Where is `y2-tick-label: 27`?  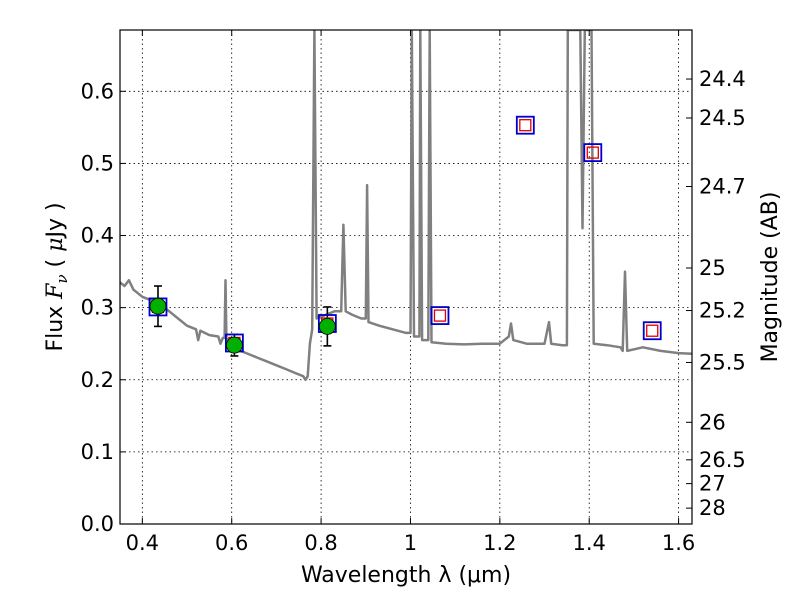 y2-tick-label: 27 is located at coordinates (712, 484).